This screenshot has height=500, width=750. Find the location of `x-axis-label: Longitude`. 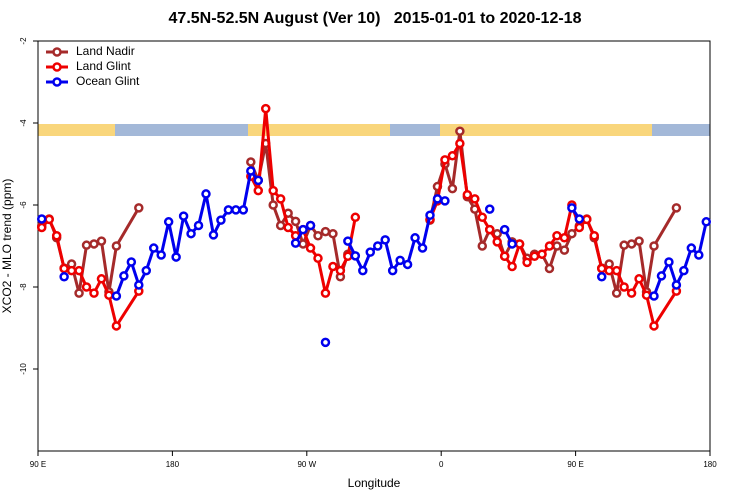

x-axis-label: Longitude is located at coordinates (374, 483).